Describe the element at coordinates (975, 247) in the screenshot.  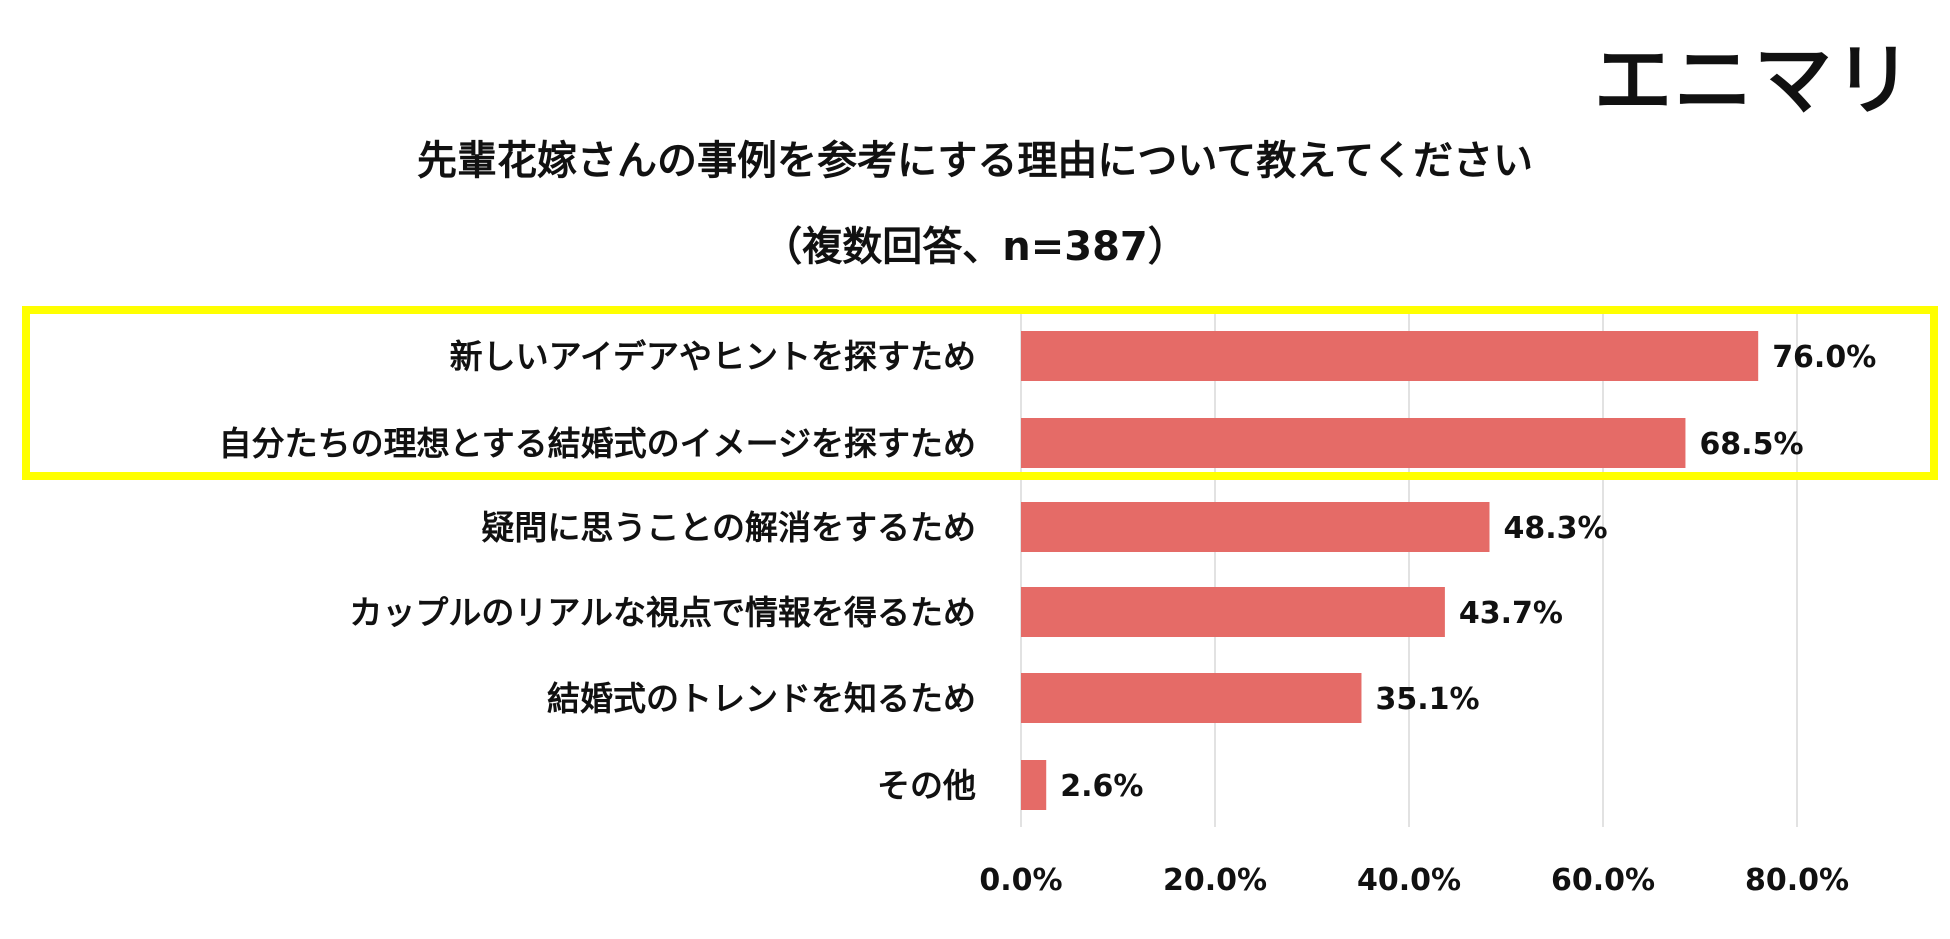
I see `chart-subtitle: （複数回答、n=387）` at that location.